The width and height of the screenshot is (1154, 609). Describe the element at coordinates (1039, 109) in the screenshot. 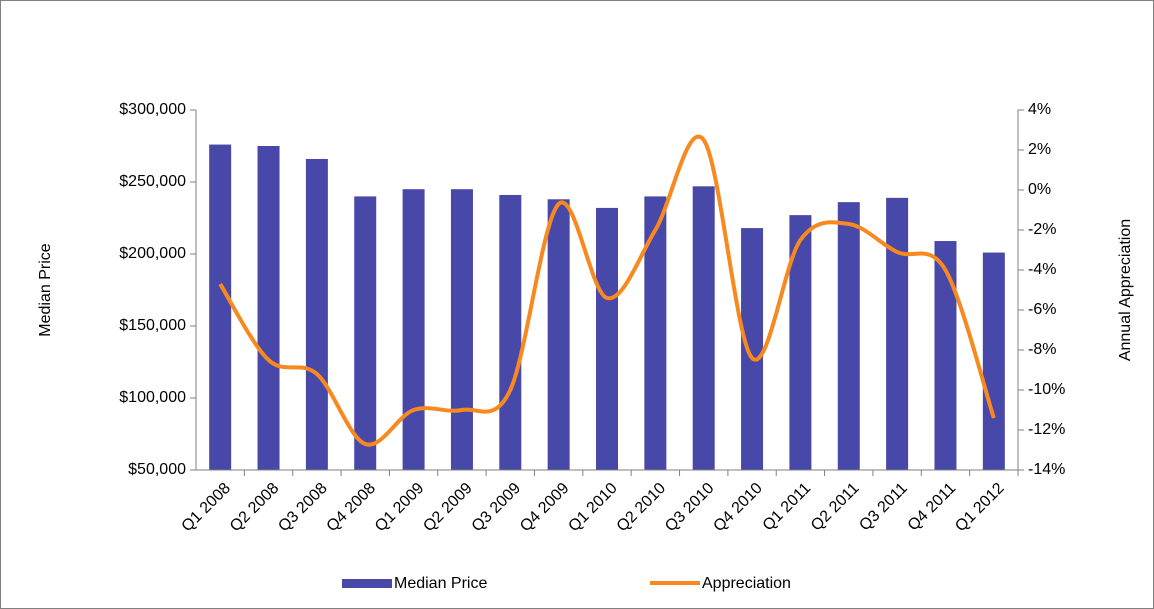

I see `y2-tick-label: 4%` at that location.